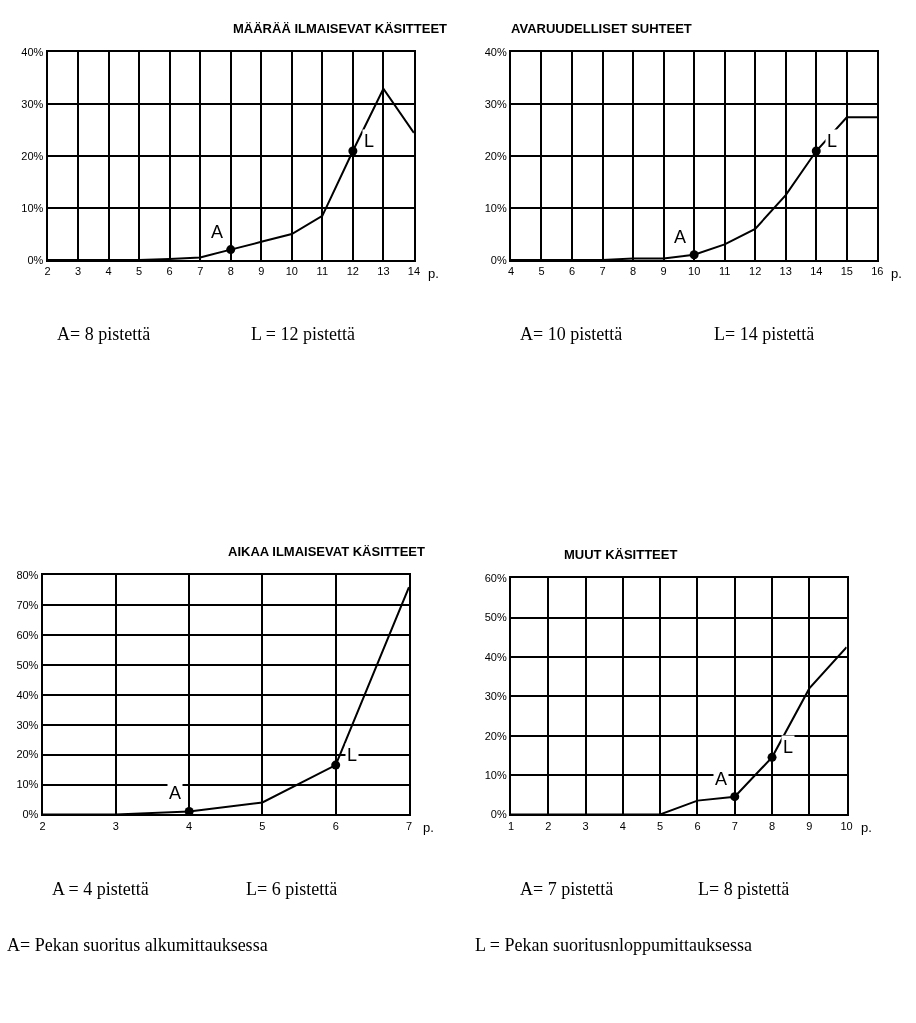  What do you see at coordinates (621, 554) in the screenshot?
I see `chart-title: MUUT KÄSITTEET` at bounding box center [621, 554].